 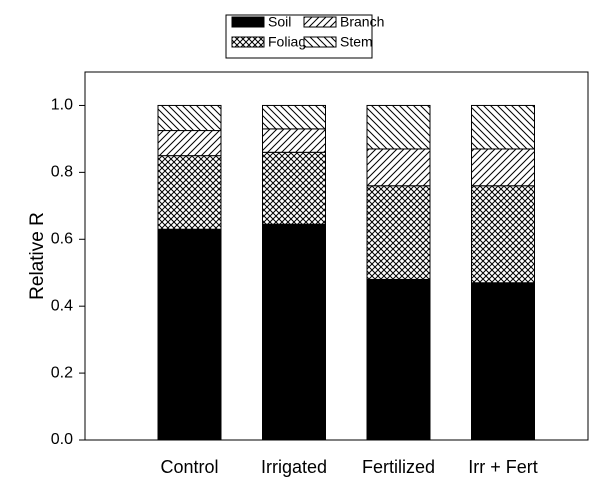 What do you see at coordinates (503, 467) in the screenshot?
I see `x-tick-label: Irr + Fert` at bounding box center [503, 467].